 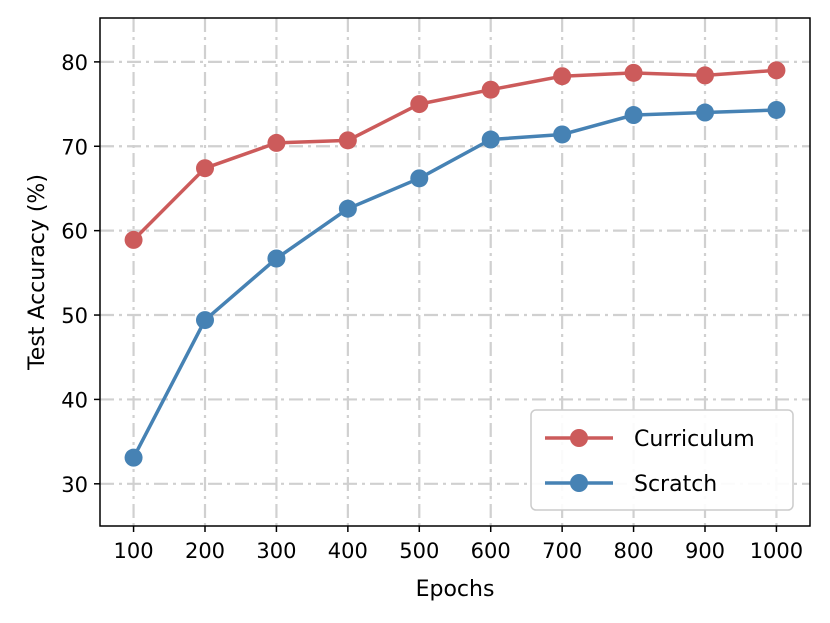 I want to click on legend-marker-curriculum, so click(x=579, y=438).